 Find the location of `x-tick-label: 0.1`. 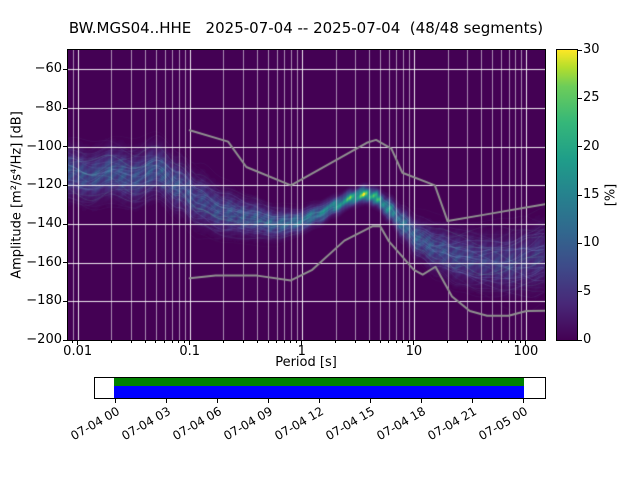

x-tick-label: 0.1 is located at coordinates (190, 351).